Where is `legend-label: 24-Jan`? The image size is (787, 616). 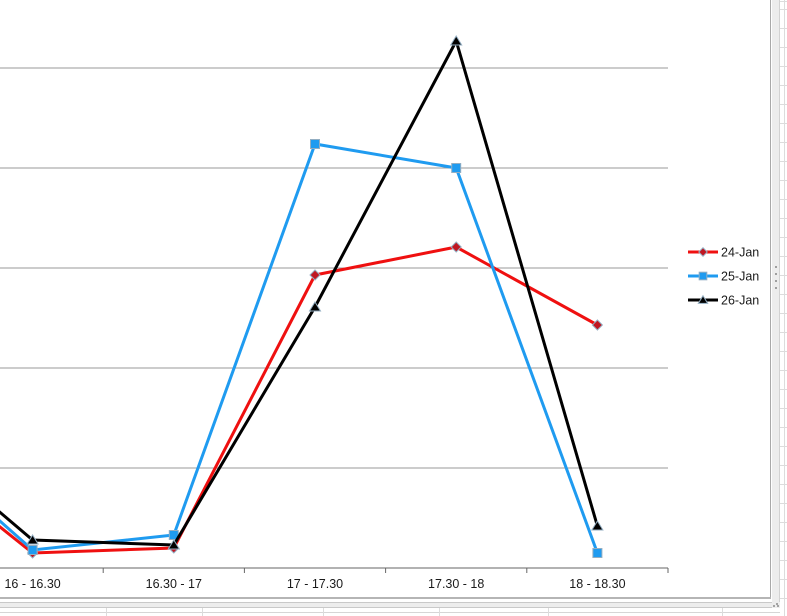 legend-label: 24-Jan is located at coordinates (740, 253).